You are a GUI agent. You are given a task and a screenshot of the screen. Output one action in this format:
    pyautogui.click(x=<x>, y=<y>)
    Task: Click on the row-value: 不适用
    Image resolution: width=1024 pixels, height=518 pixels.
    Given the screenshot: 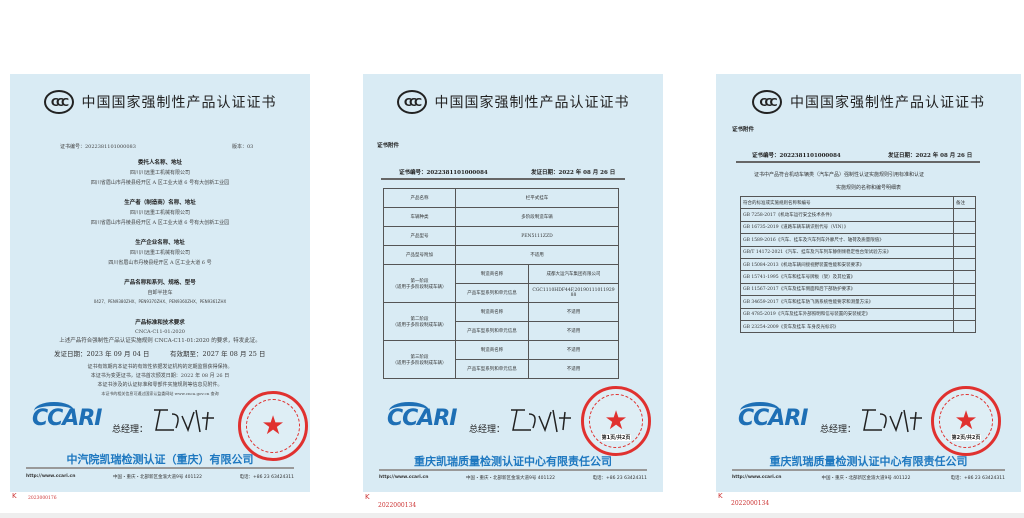 What is the action you would take?
    pyautogui.click(x=537, y=255)
    